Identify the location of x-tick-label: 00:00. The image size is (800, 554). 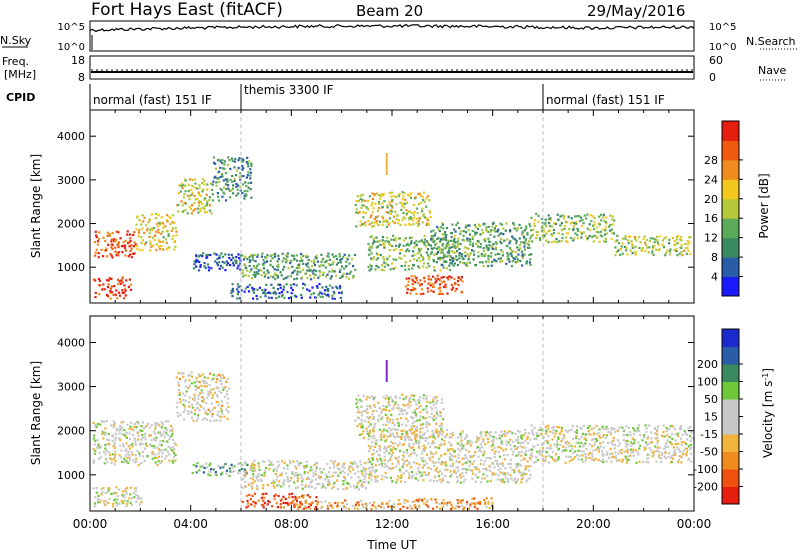
(694, 524).